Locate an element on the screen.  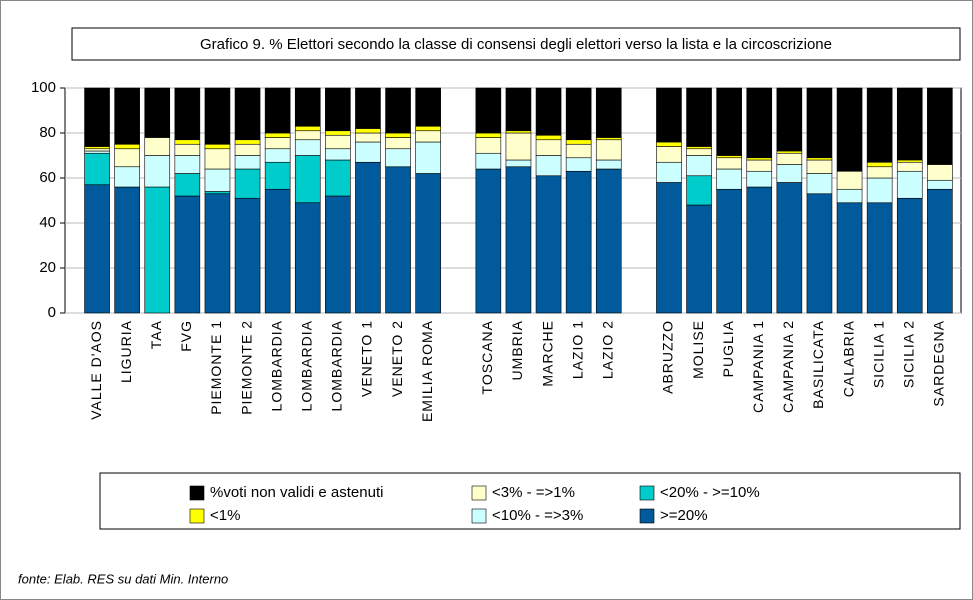
y-tick-label: 0 is located at coordinates (52, 312).